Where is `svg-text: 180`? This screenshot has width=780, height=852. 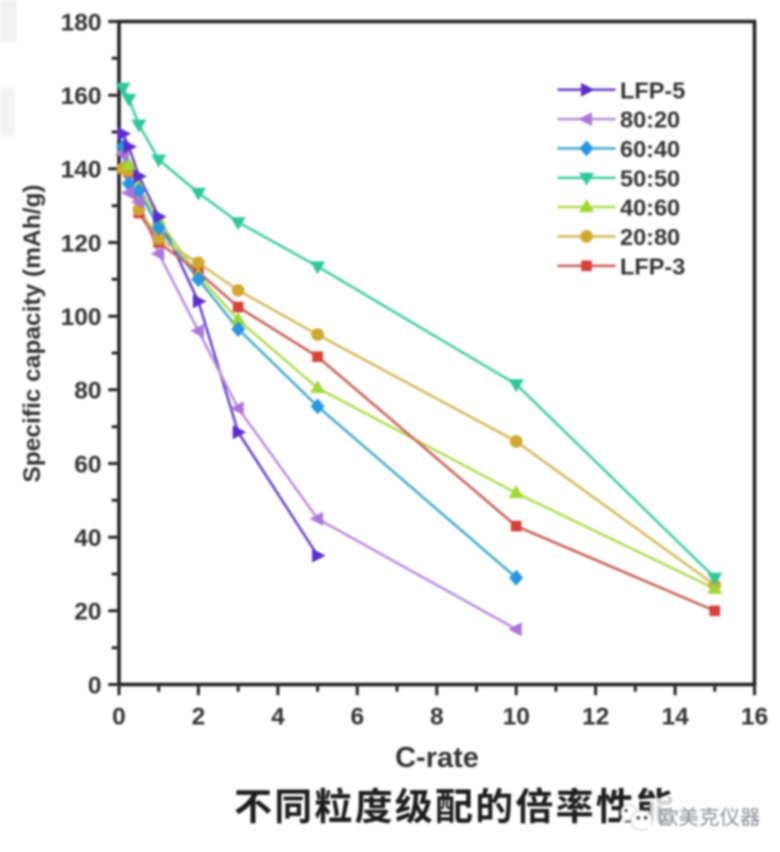
svg-text: 180 is located at coordinates (81, 22).